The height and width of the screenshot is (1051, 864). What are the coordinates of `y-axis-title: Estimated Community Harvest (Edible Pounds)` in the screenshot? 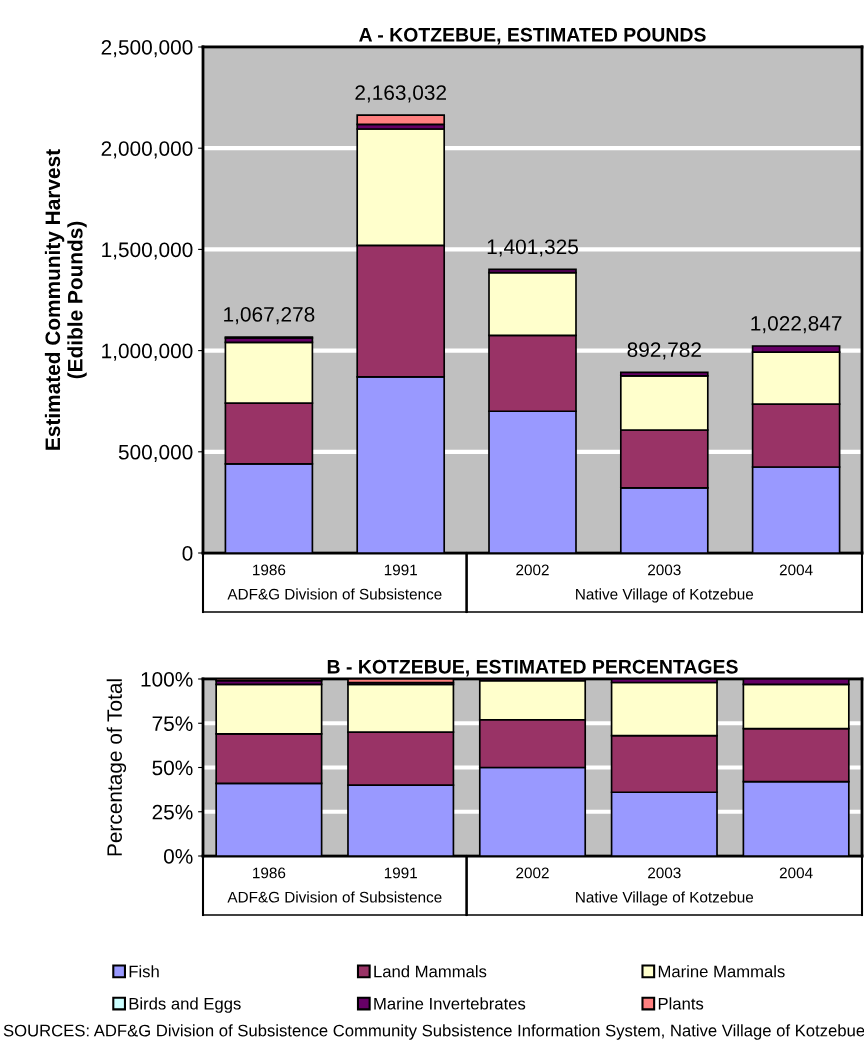 It's located at (65, 299).